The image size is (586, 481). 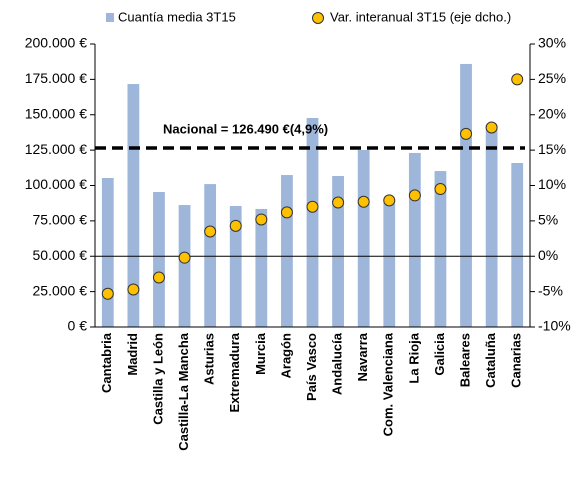 I want to click on x-tick-label: País Vasco, so click(x=311, y=367).